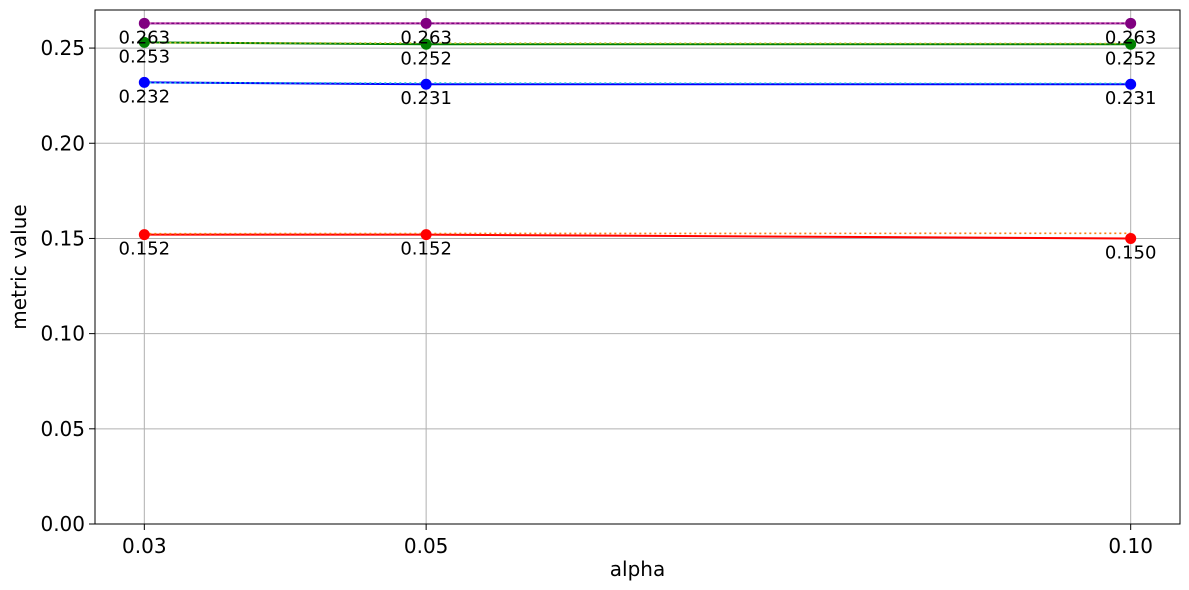  Describe the element at coordinates (62, 143) in the screenshot. I see `y-tick-label: 0.20` at that location.